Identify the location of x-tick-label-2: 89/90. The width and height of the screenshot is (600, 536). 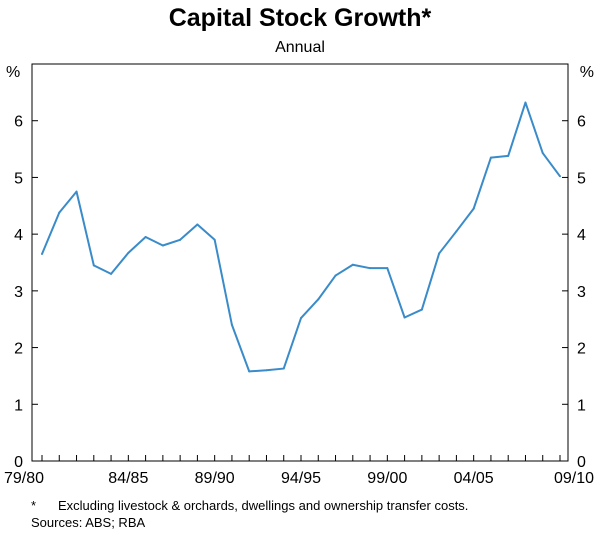
(215, 478).